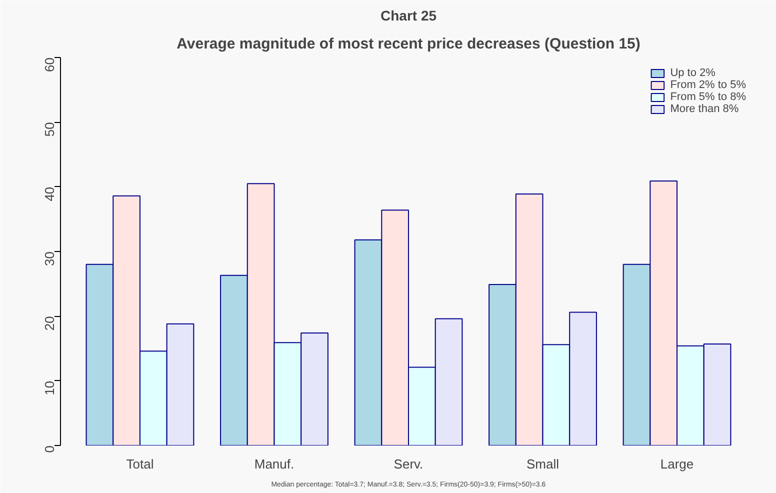 The height and width of the screenshot is (493, 776). I want to click on chart-title: Chart 25, so click(408, 16).